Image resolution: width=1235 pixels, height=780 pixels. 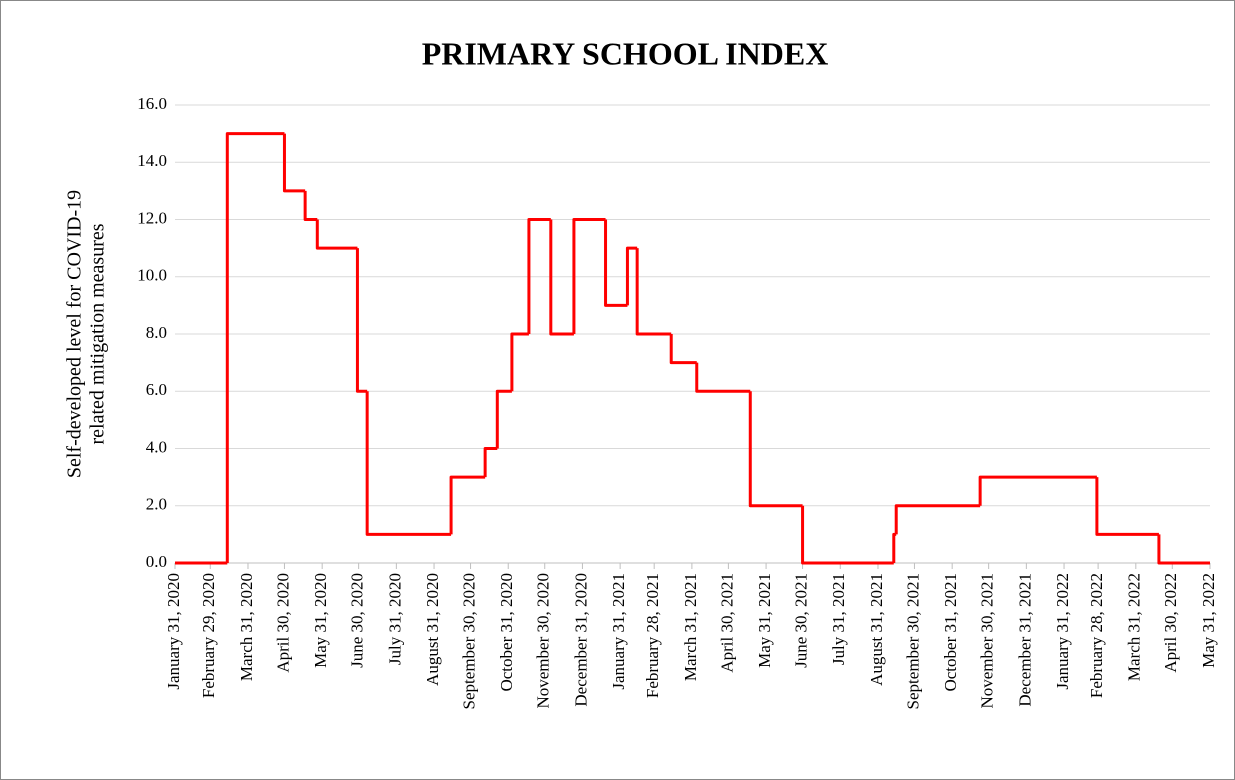 What do you see at coordinates (912, 641) in the screenshot?
I see `x-tick-label: September 30, 2021` at bounding box center [912, 641].